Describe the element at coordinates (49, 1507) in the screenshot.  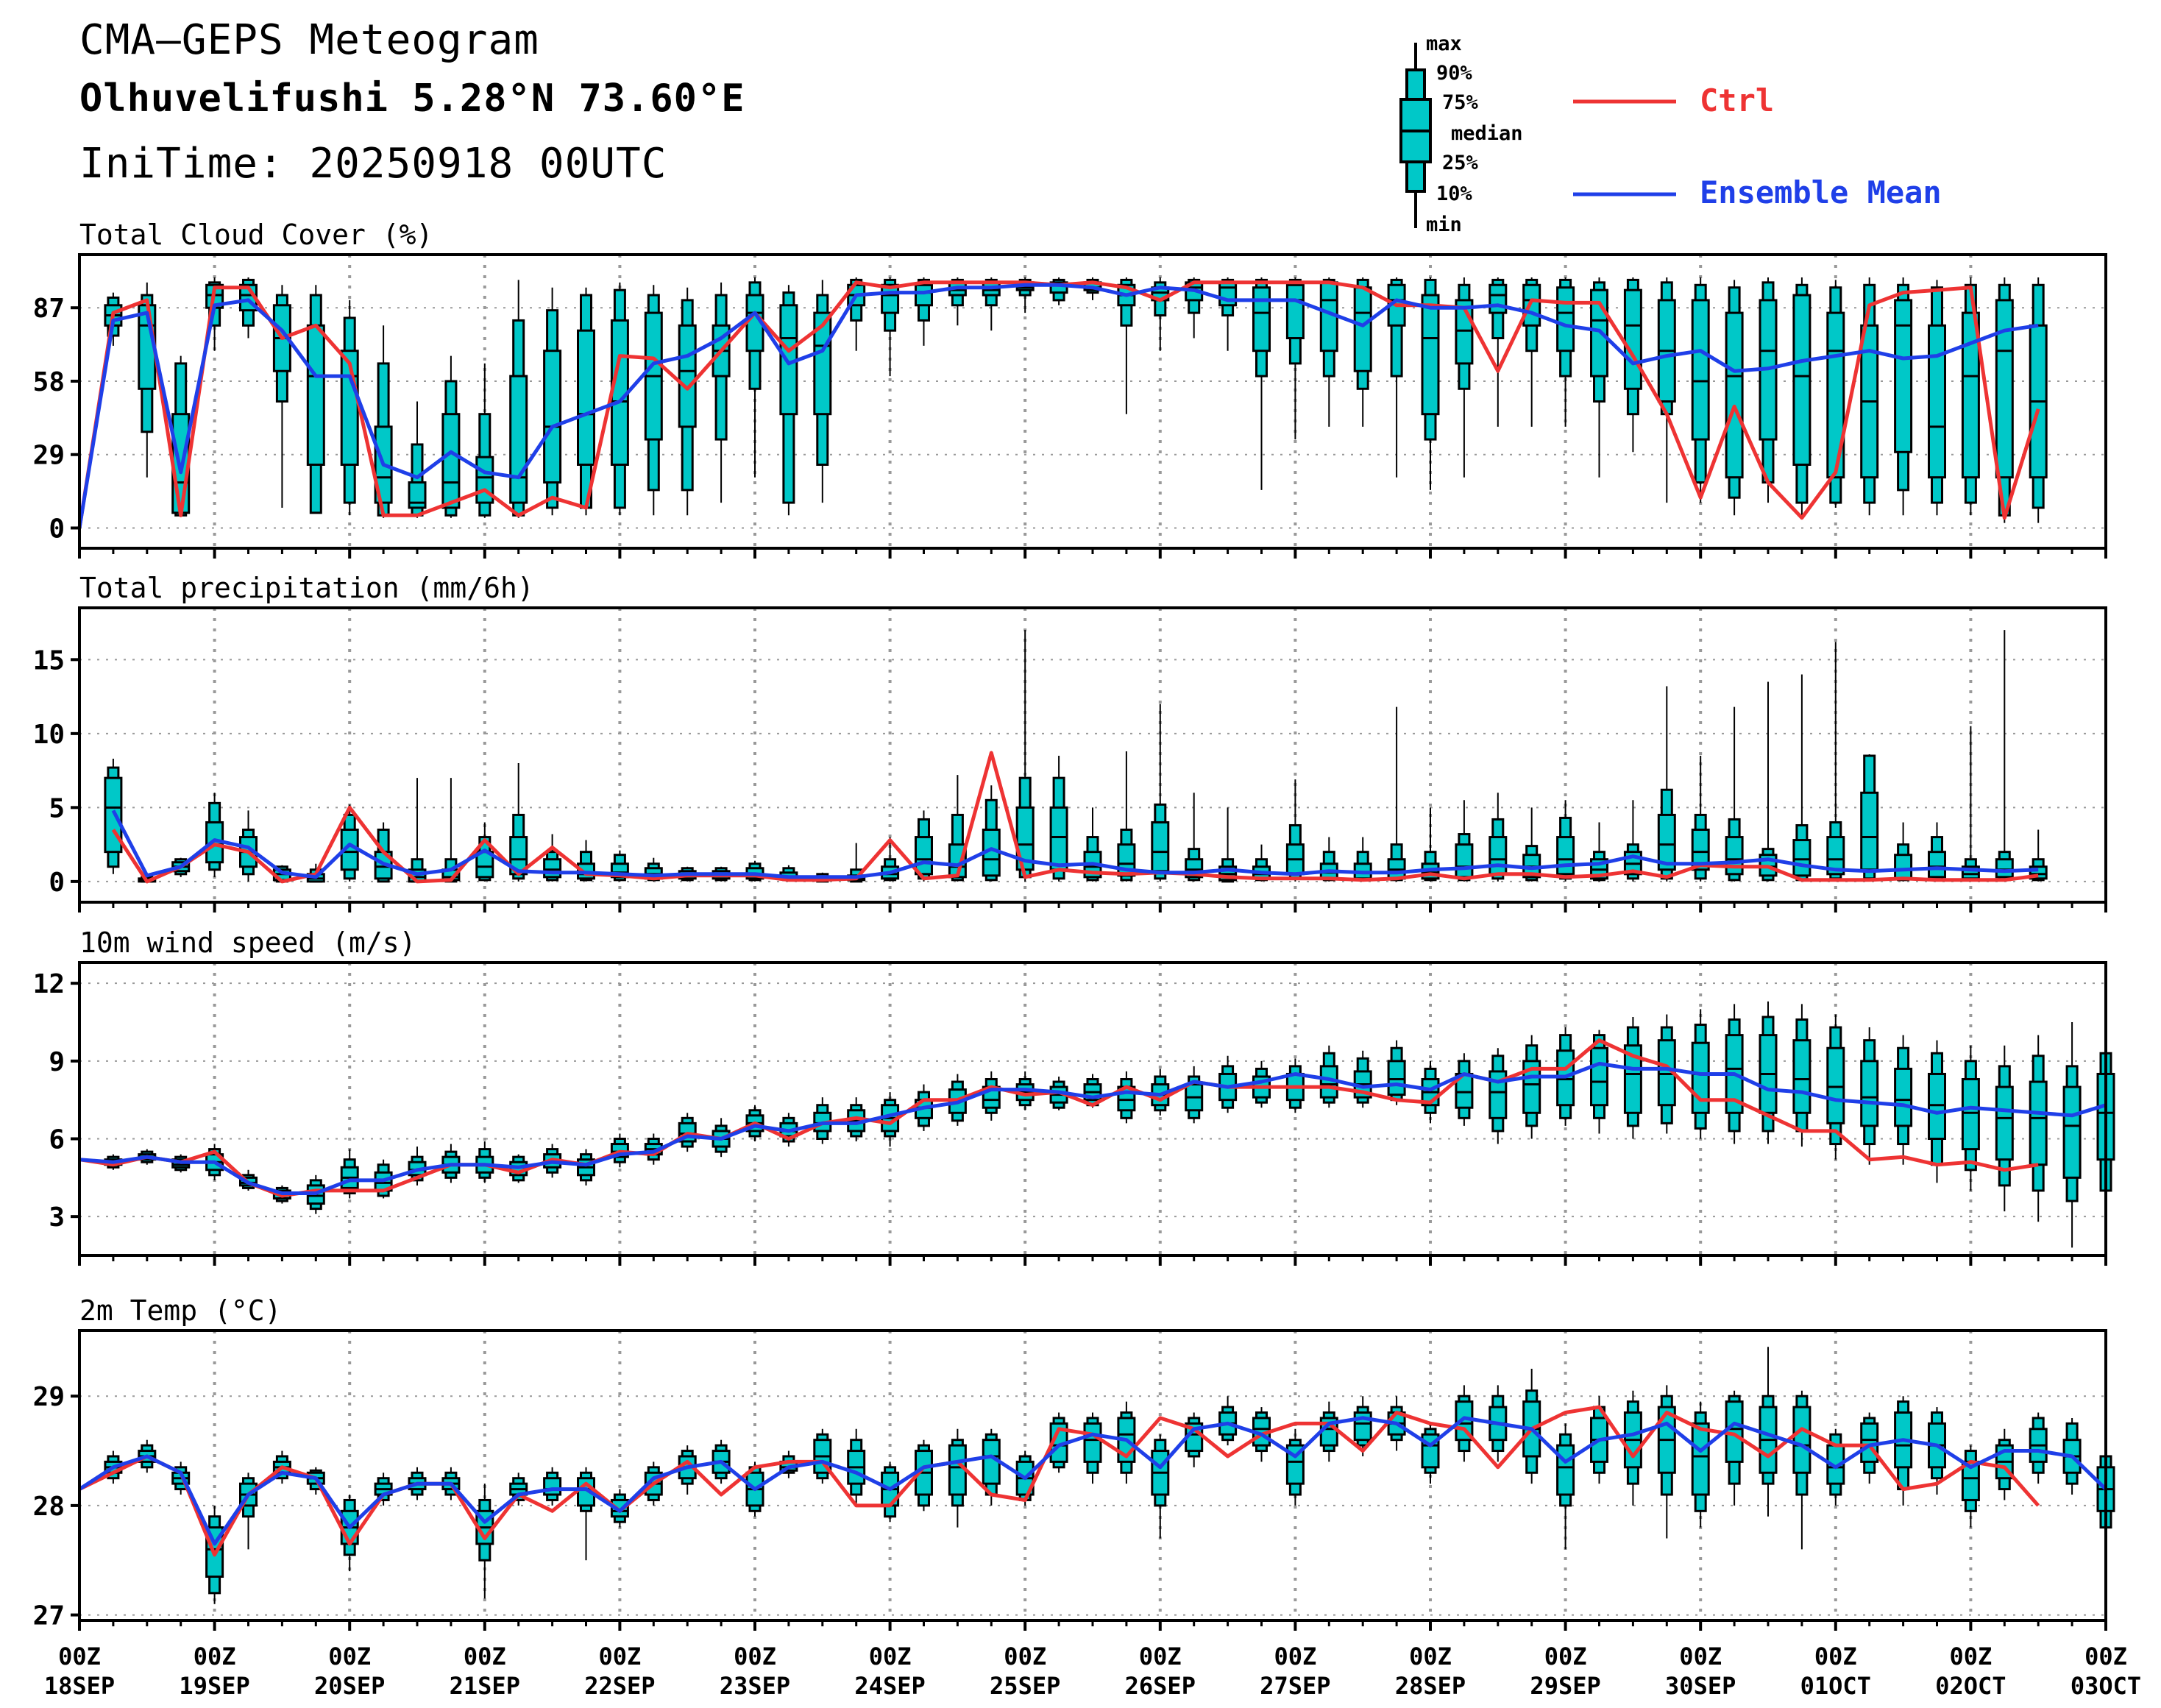
I see `y-tick-label: 28` at that location.